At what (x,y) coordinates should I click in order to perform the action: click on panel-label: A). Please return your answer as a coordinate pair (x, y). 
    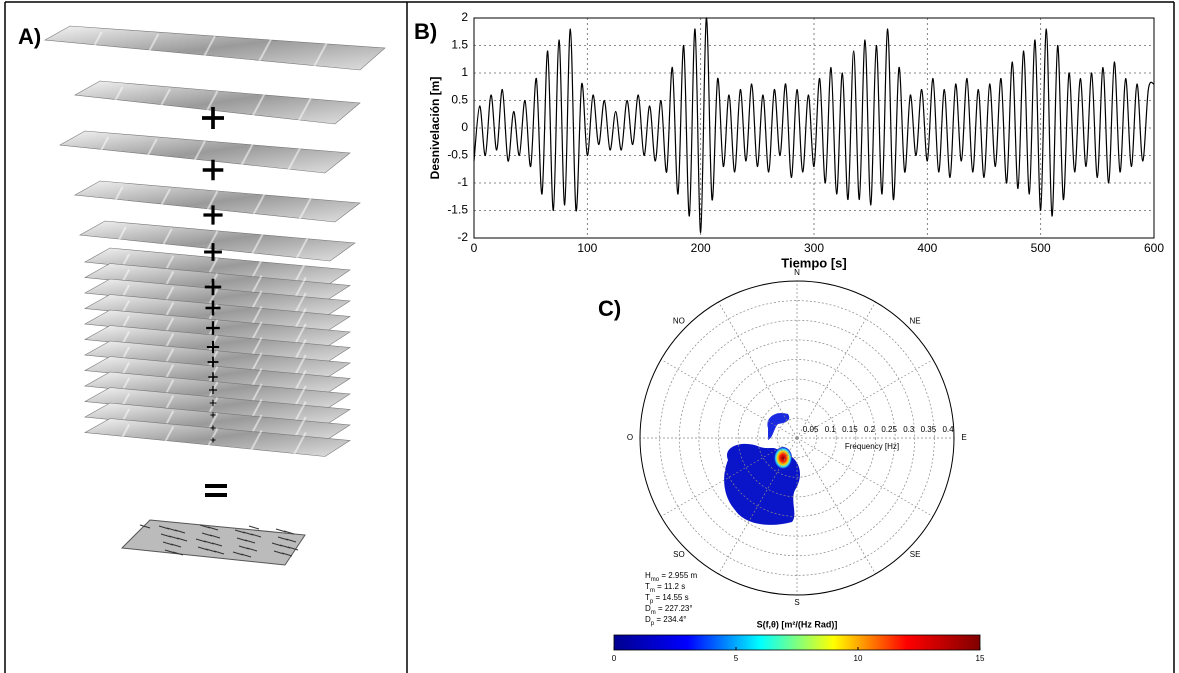
    Looking at the image, I should click on (29, 36).